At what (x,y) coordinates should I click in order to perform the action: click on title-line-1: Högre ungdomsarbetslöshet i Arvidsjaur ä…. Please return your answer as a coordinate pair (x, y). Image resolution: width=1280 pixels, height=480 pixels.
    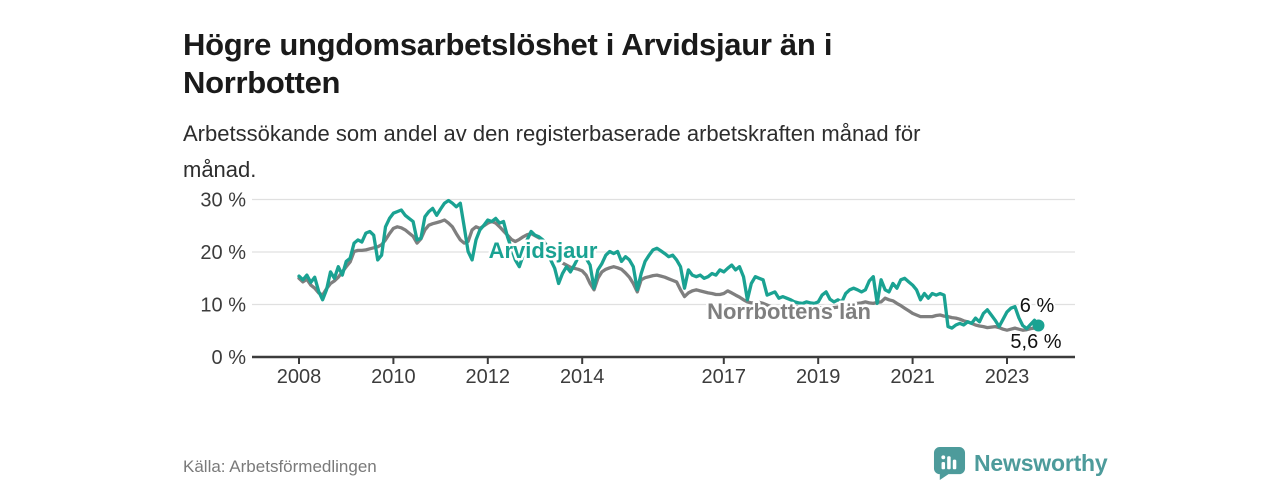
    Looking at the image, I should click on (508, 44).